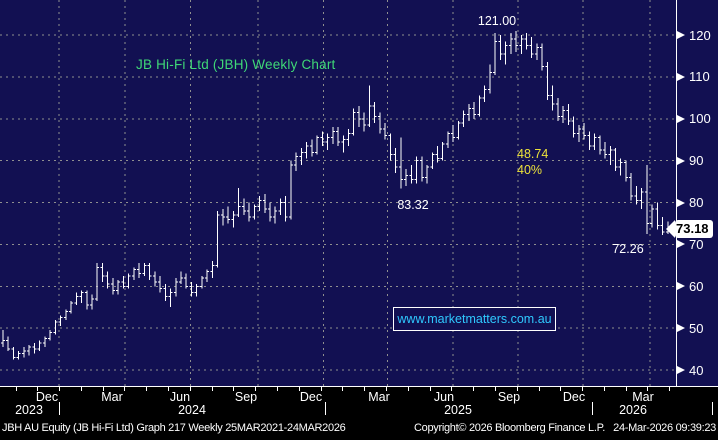  I want to click on y-axis-line, so click(676, 193).